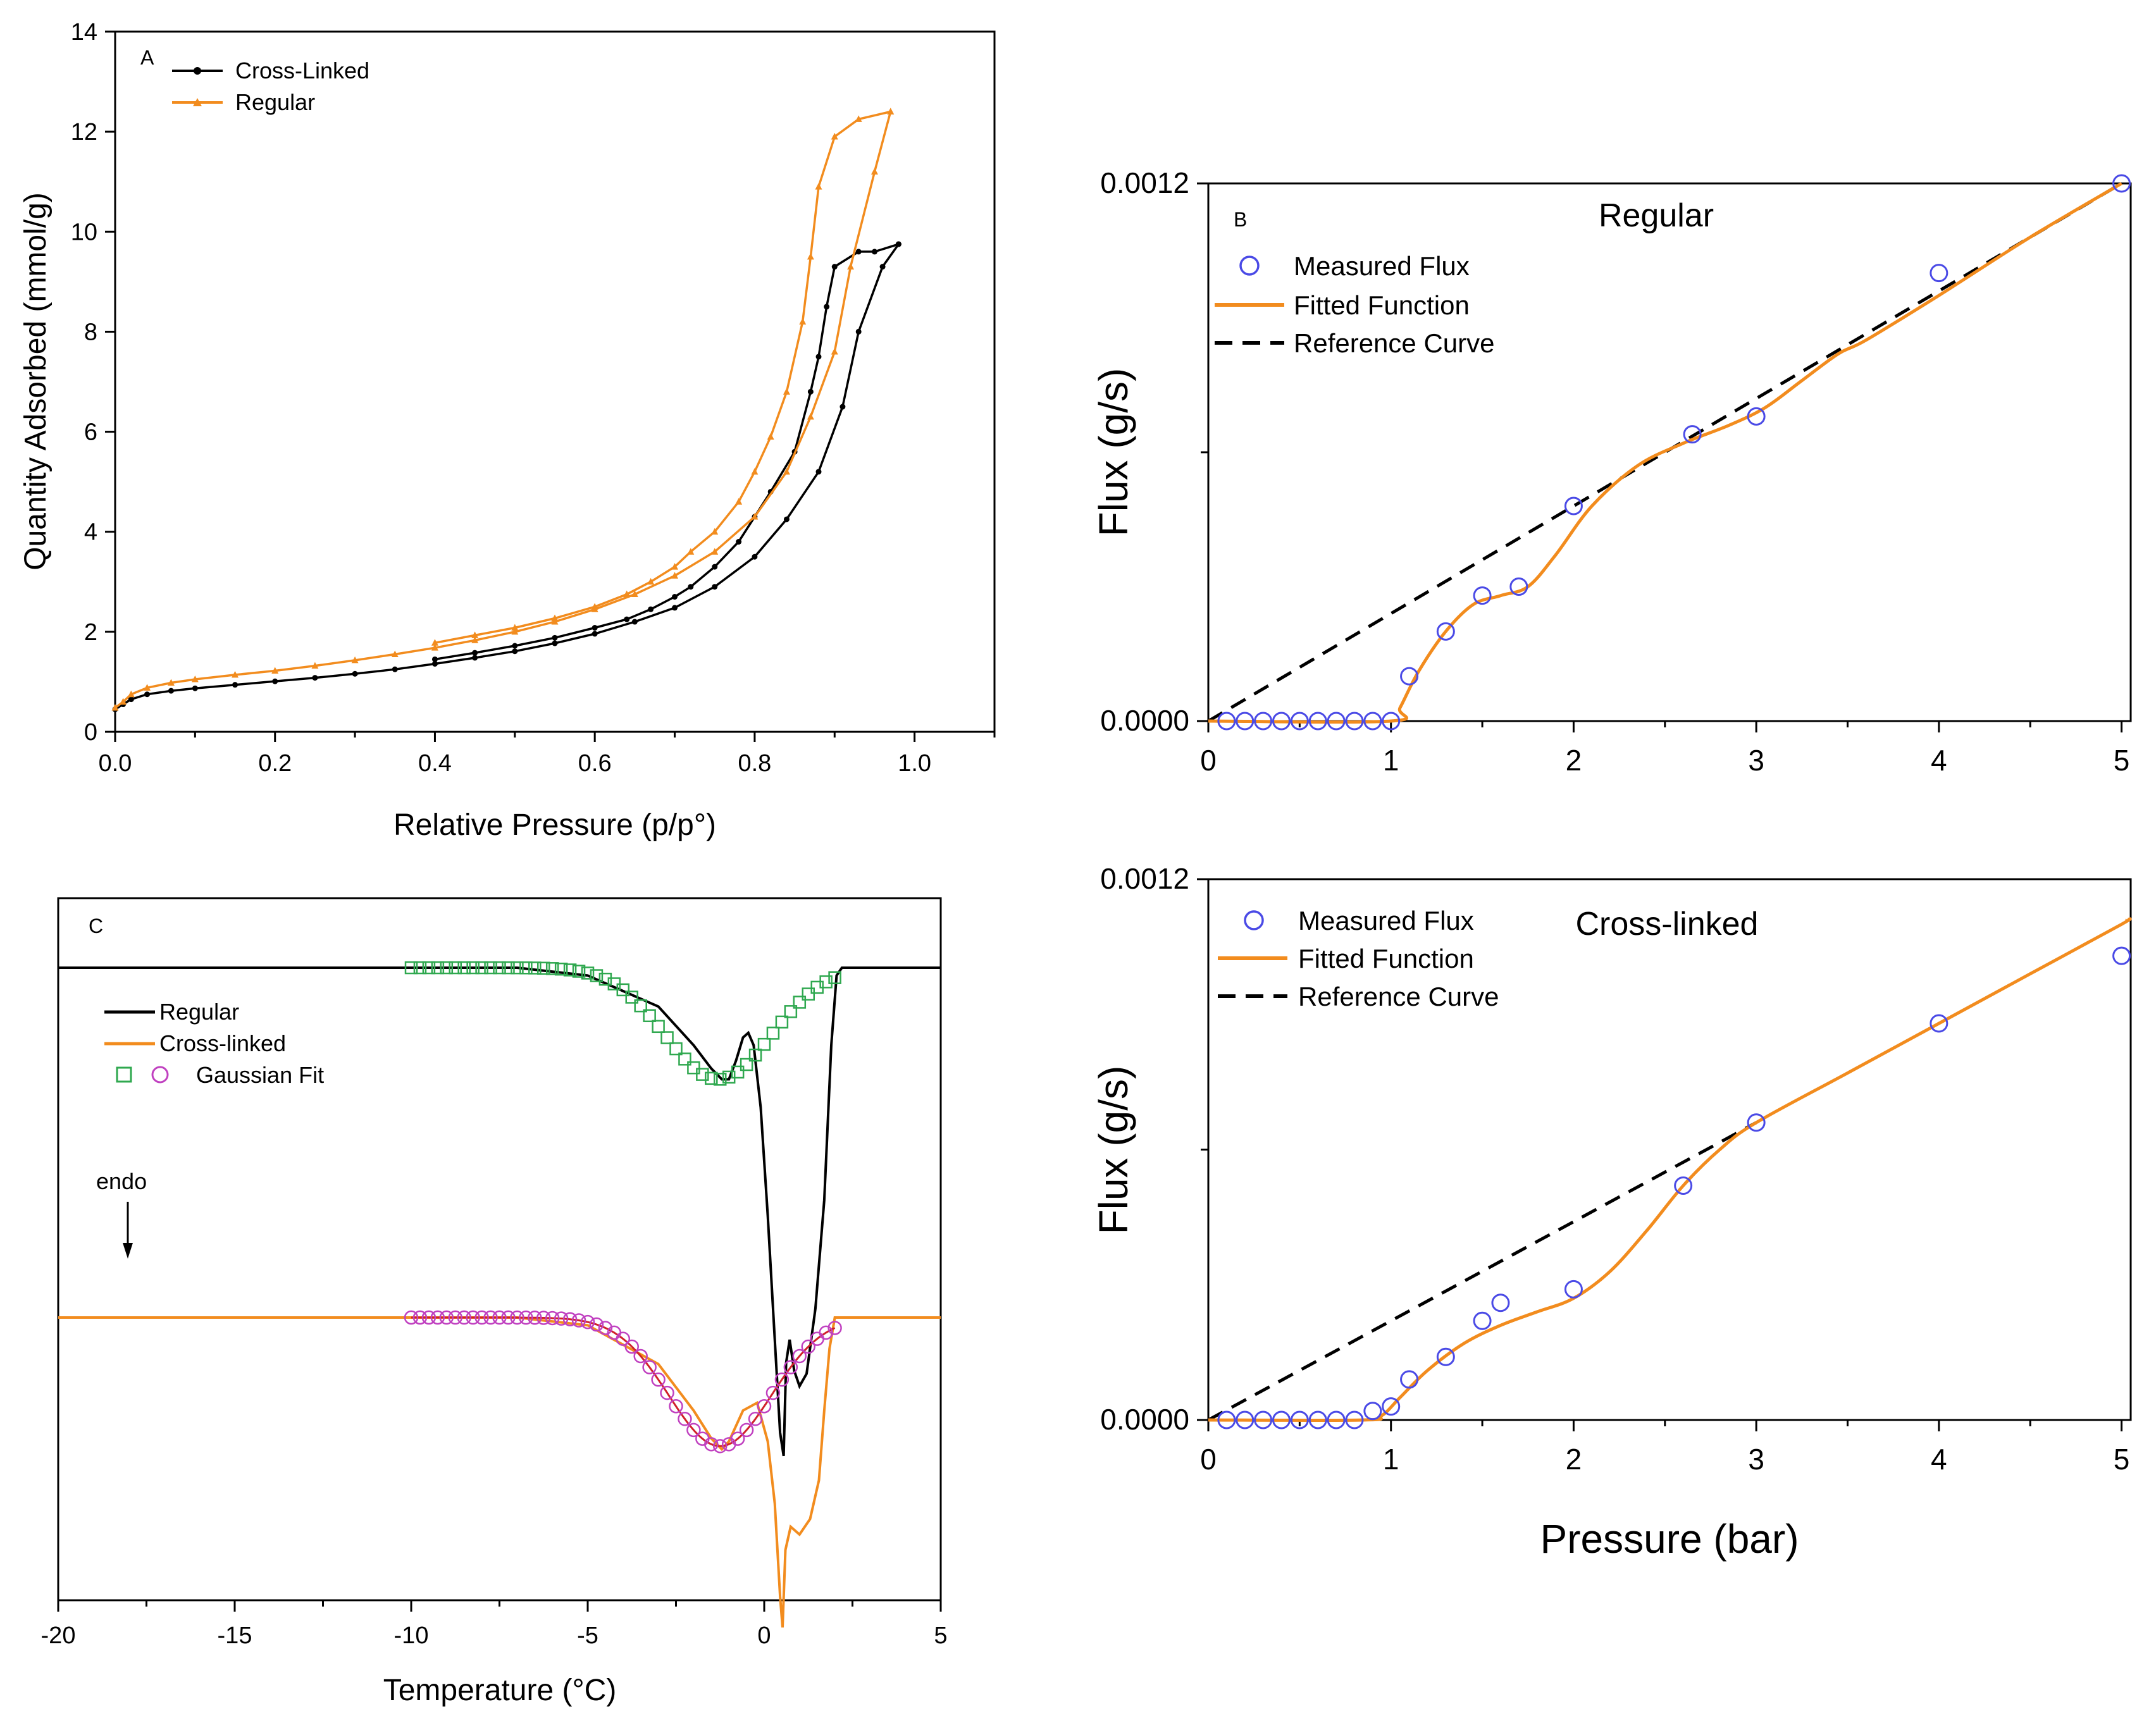 This screenshot has width=2156, height=1716. Describe the element at coordinates (1208, 1459) in the screenshot. I see `c-x-tick-label: 0` at that location.